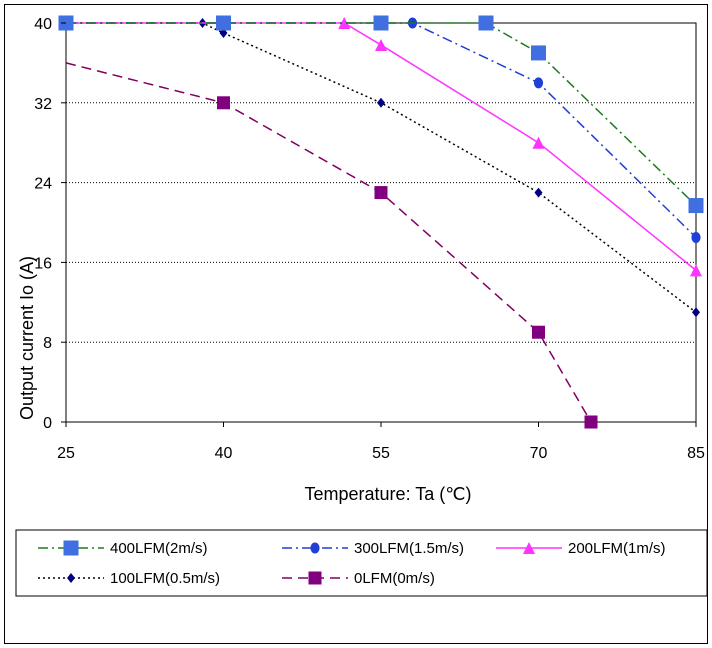  I want to click on legend-label: 400LFM(2m/s), so click(159, 548).